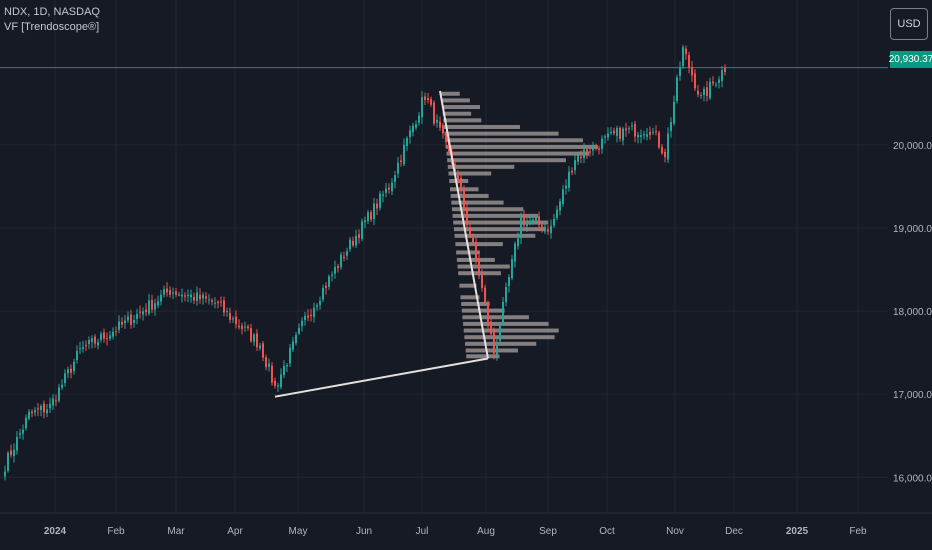  Describe the element at coordinates (422, 531) in the screenshot. I see `x-tick-label: Jul` at that location.